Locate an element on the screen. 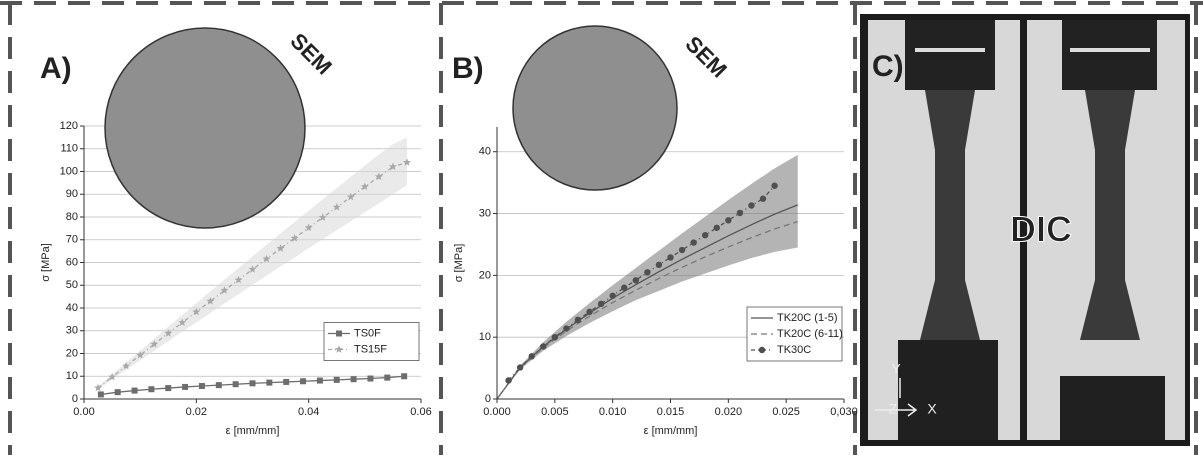  y-axis-label: σ [MPa] is located at coordinates (46, 262).